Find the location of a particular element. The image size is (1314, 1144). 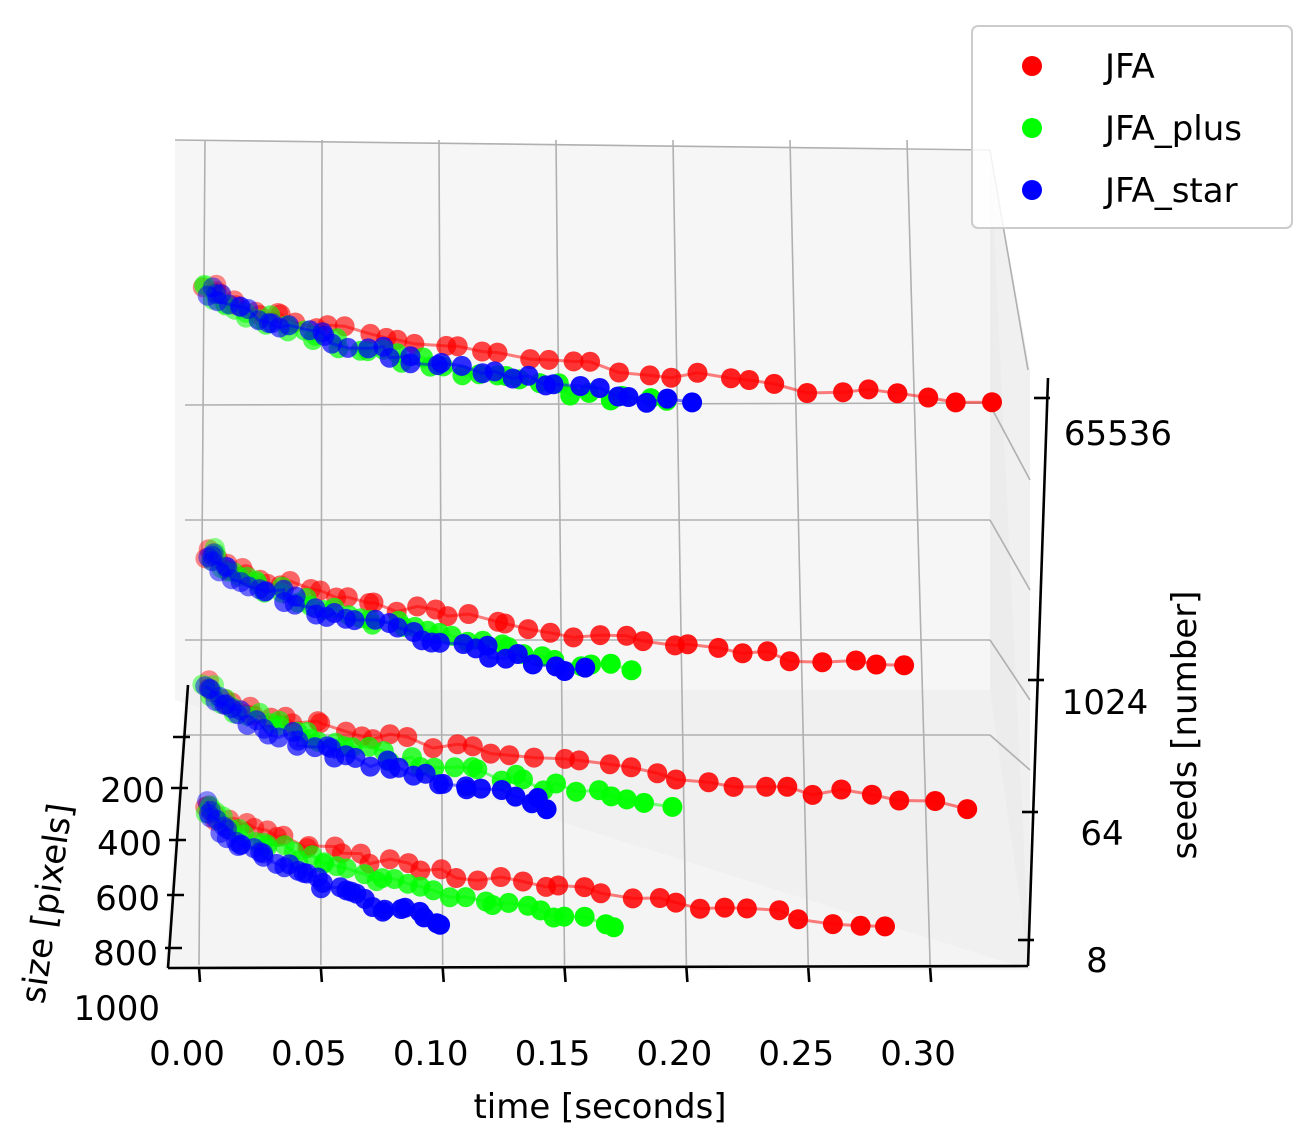

legend-label-jfa-star: JFA_star is located at coordinates (1170, 191).